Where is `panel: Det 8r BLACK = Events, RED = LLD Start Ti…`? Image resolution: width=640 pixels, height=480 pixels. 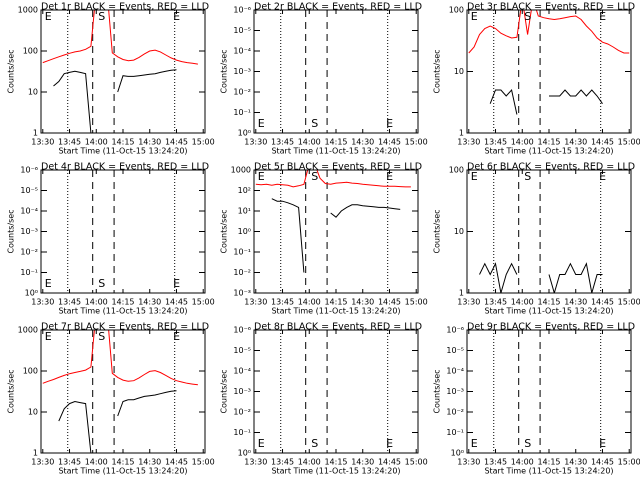
panel: Det 8r BLACK = Events, RED = LLD Start Ti… is located at coordinates (324, 399).